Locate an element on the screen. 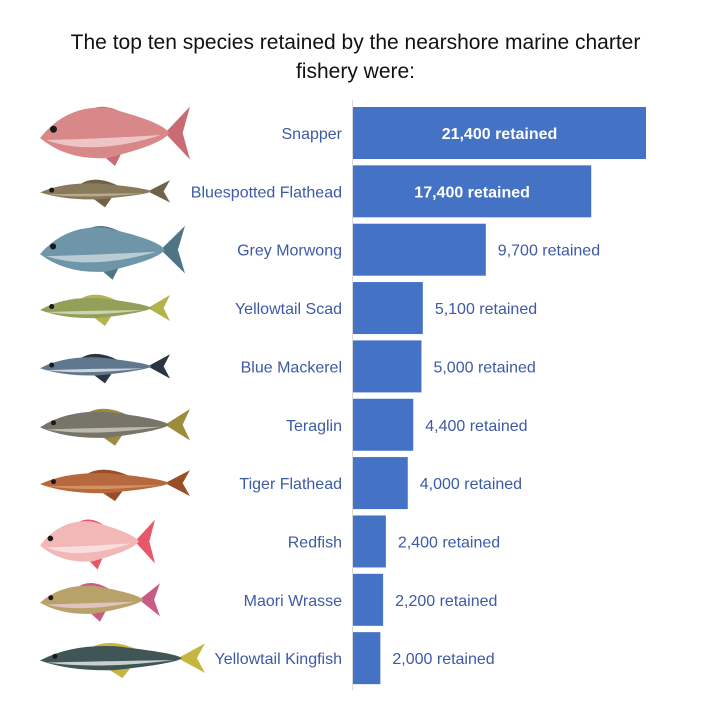 This screenshot has width=711, height=720. category-label: Snapper is located at coordinates (312, 134).